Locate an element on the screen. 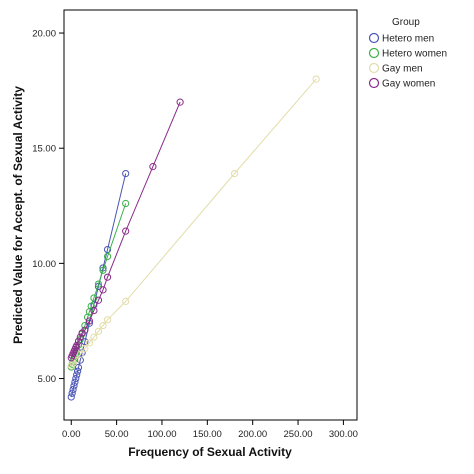 The height and width of the screenshot is (474, 474). x-tick-label: 150.00 is located at coordinates (207, 434).